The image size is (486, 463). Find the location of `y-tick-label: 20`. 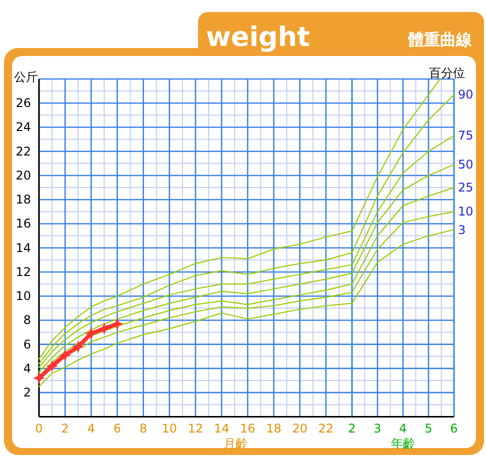

y-tick-label: 20 is located at coordinates (23, 175).